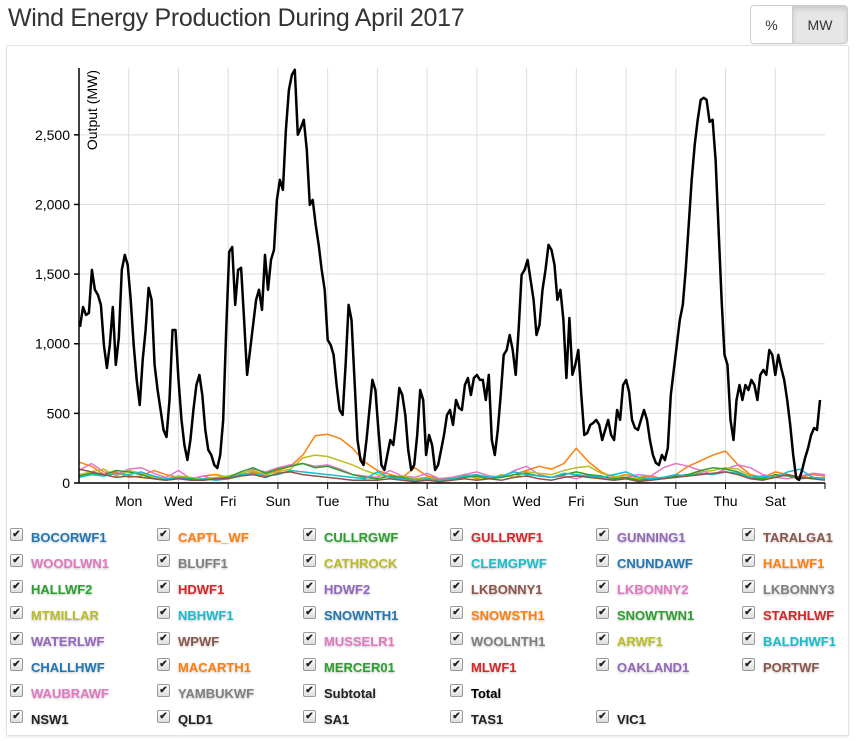 The image size is (857, 741). What do you see at coordinates (498, 562) in the screenshot?
I see `legend-item-clemgpwf: ✔ CLEMGPWF` at bounding box center [498, 562].